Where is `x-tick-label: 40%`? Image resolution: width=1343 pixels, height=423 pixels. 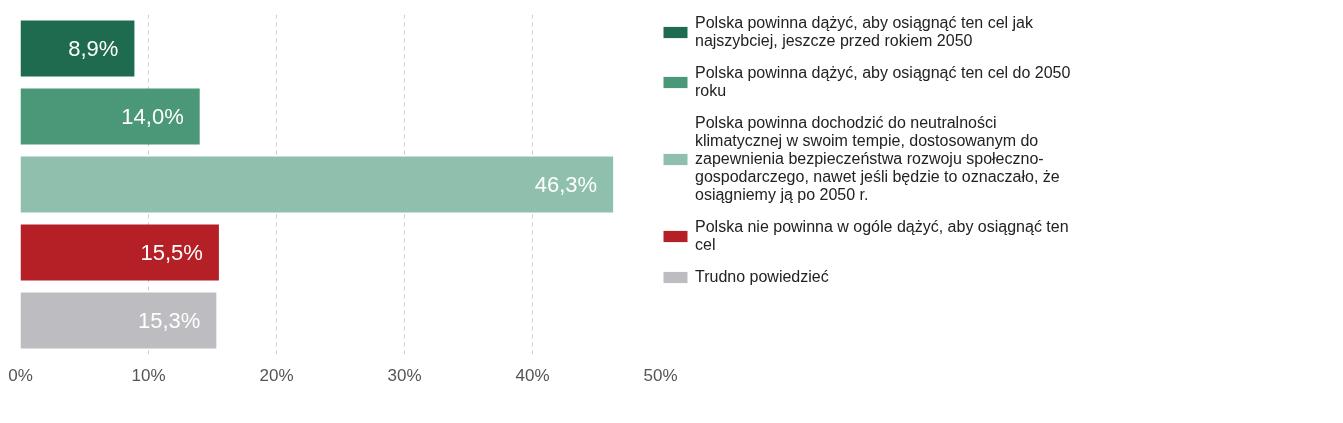 x-tick-label: 40% is located at coordinates (532, 375).